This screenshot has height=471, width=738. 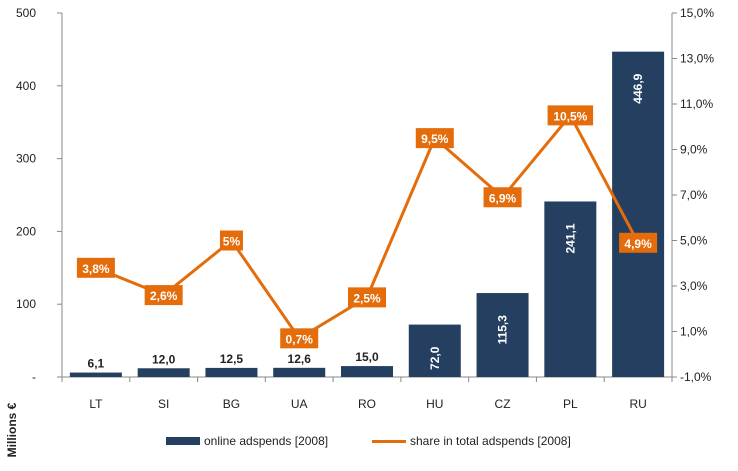 What do you see at coordinates (26, 304) in the screenshot?
I see `left-tick-label: 100` at bounding box center [26, 304].